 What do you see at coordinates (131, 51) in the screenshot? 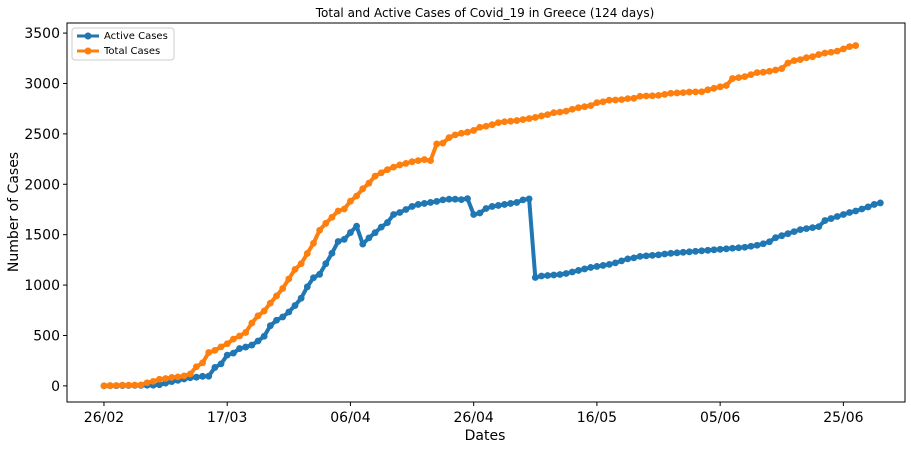
I see `legend-total-cases-label: Total Cases` at bounding box center [131, 51].